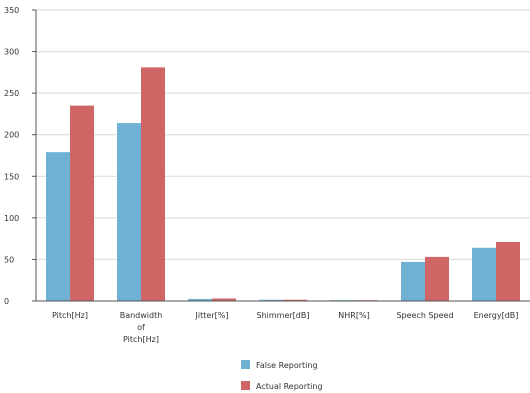 Image resolution: width=530 pixels, height=393 pixels. Describe the element at coordinates (496, 315) in the screenshot. I see `x-tick-label: Energy[dB]` at that location.